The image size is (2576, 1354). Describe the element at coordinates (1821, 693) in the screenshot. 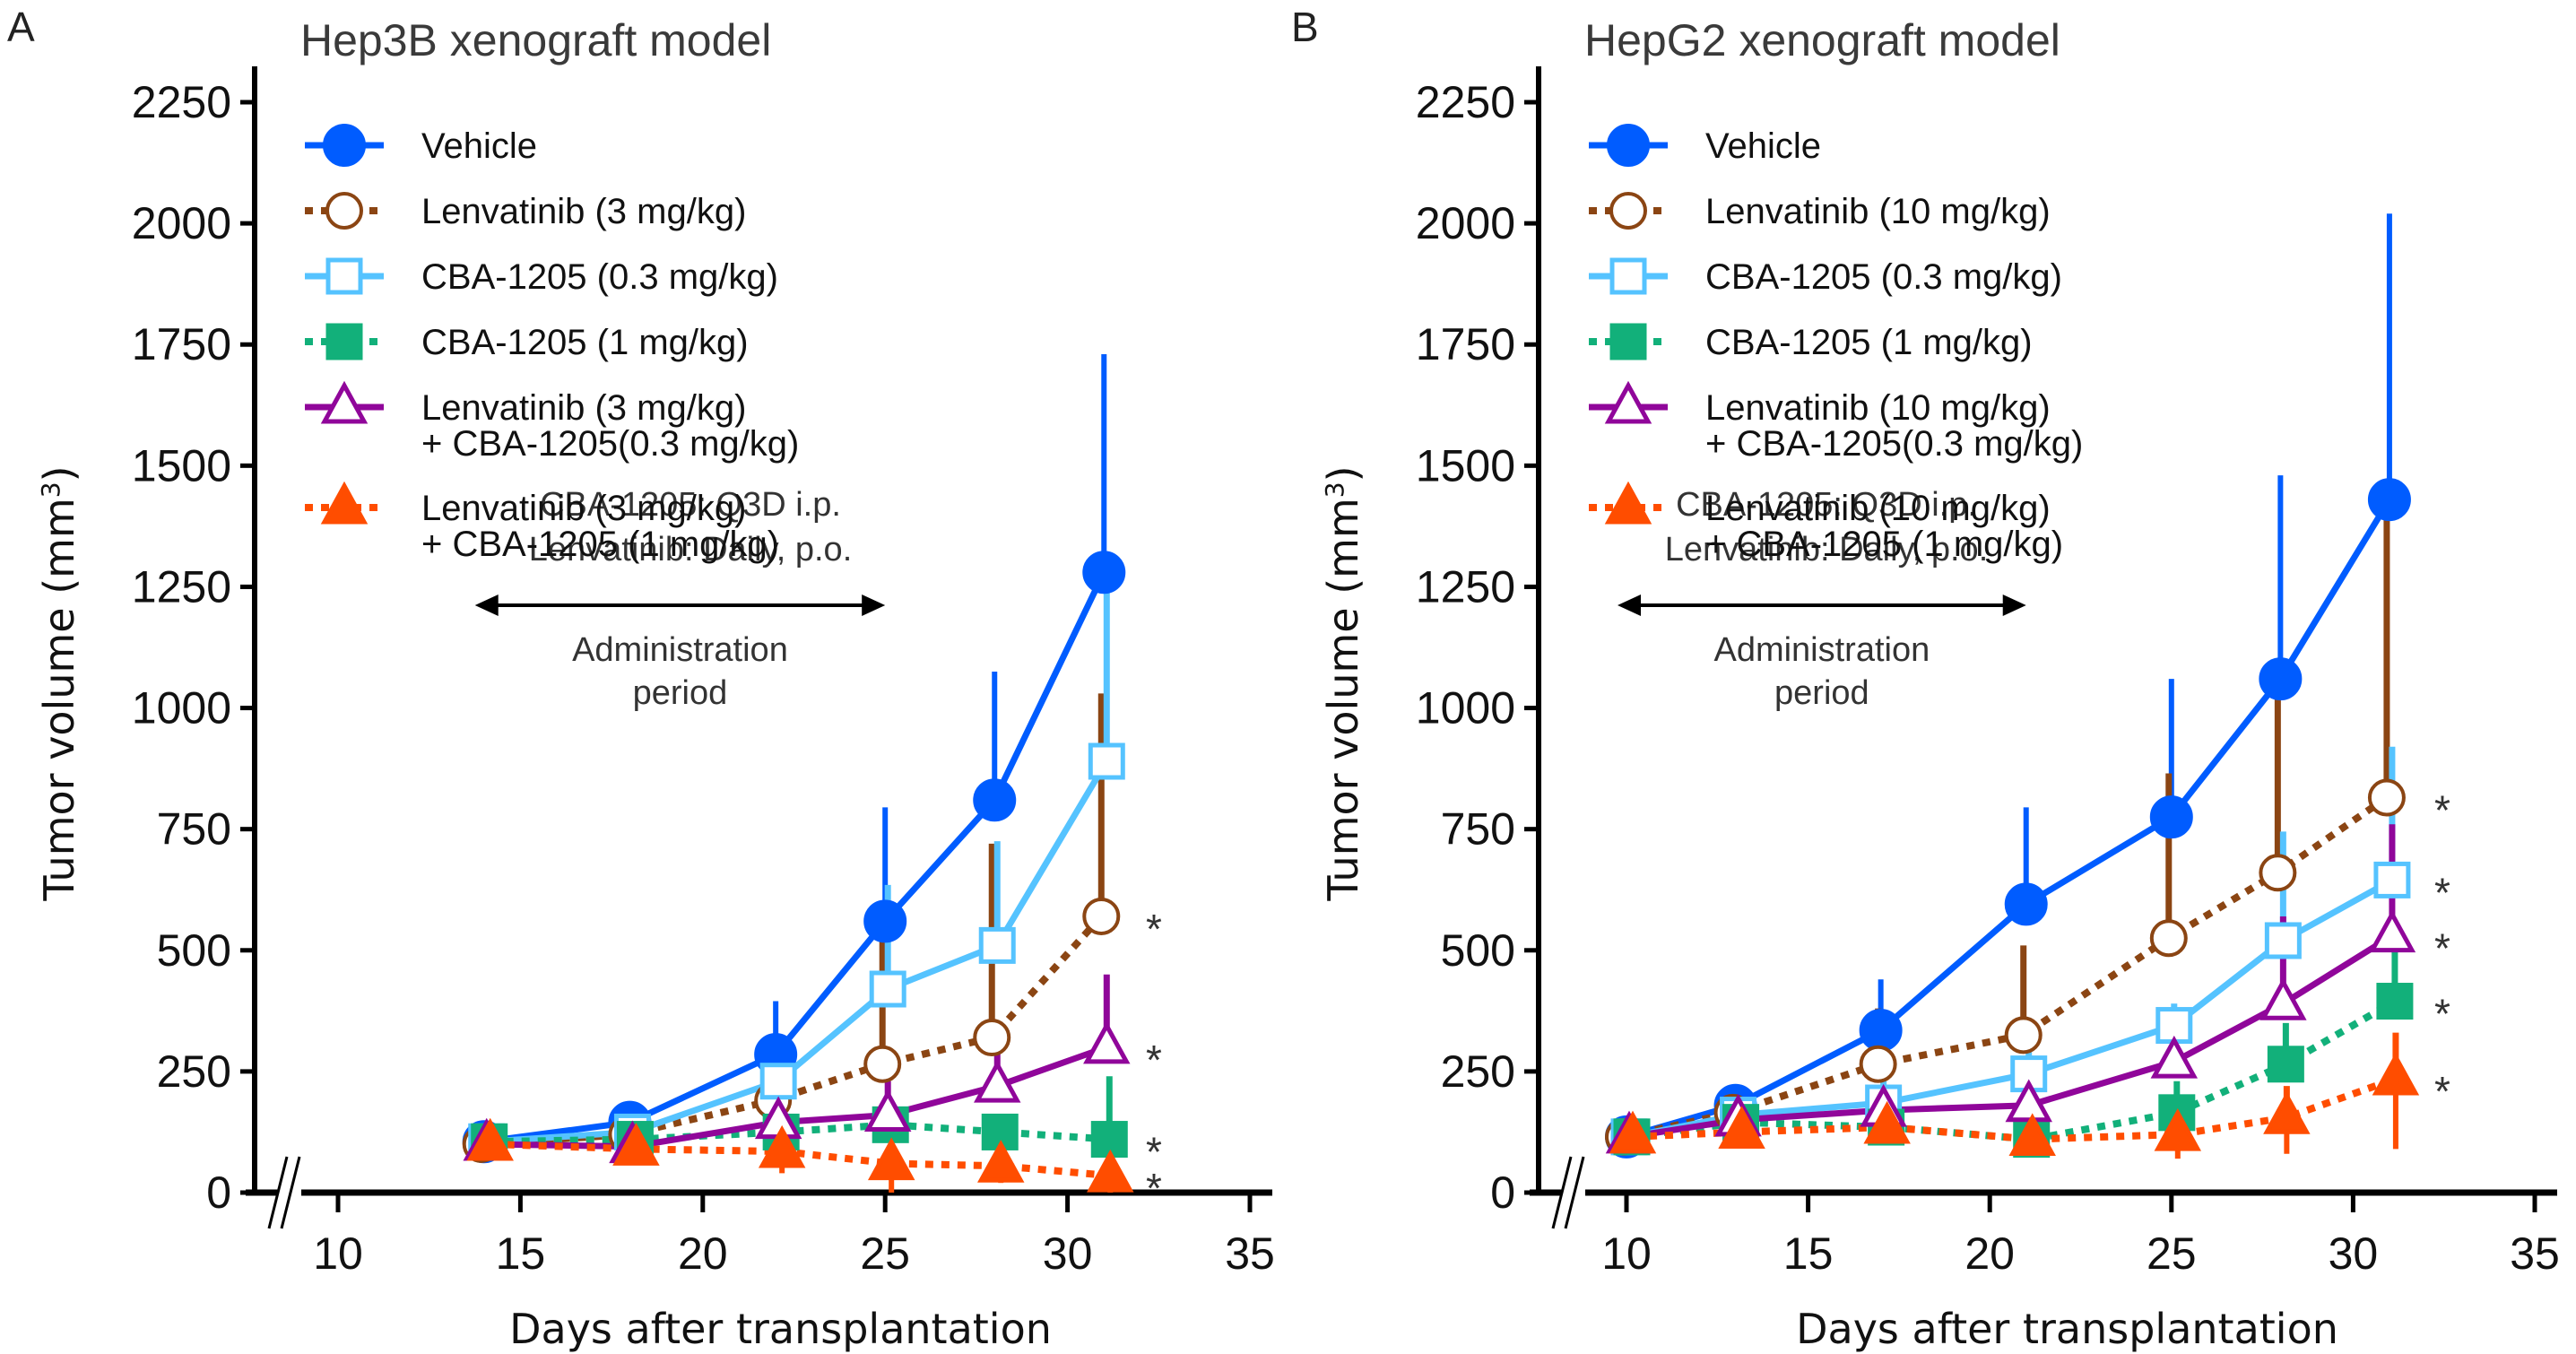

I see `administration-period-label: period` at that location.